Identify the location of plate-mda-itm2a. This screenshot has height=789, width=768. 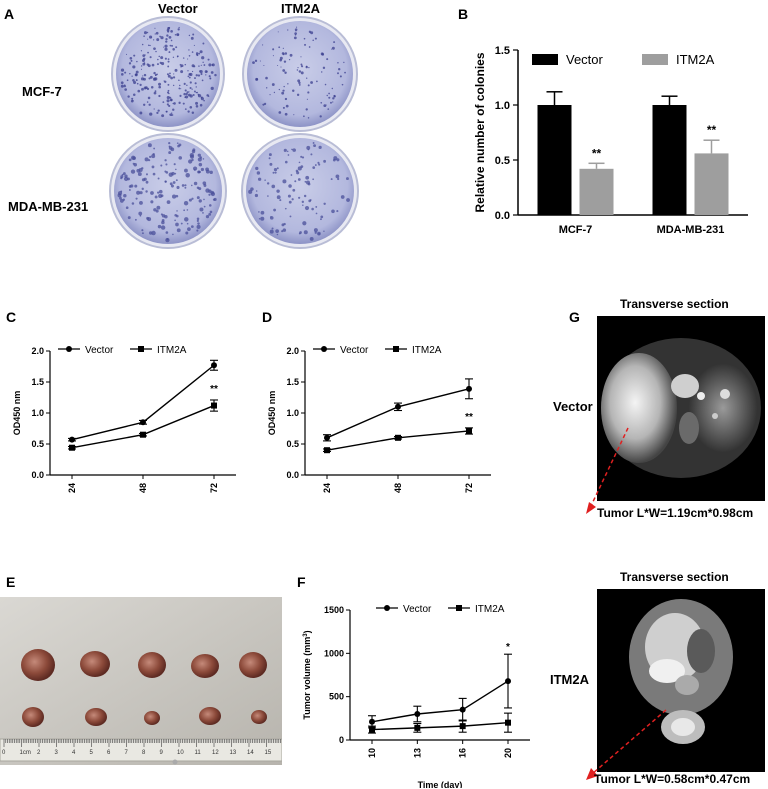
(300, 191).